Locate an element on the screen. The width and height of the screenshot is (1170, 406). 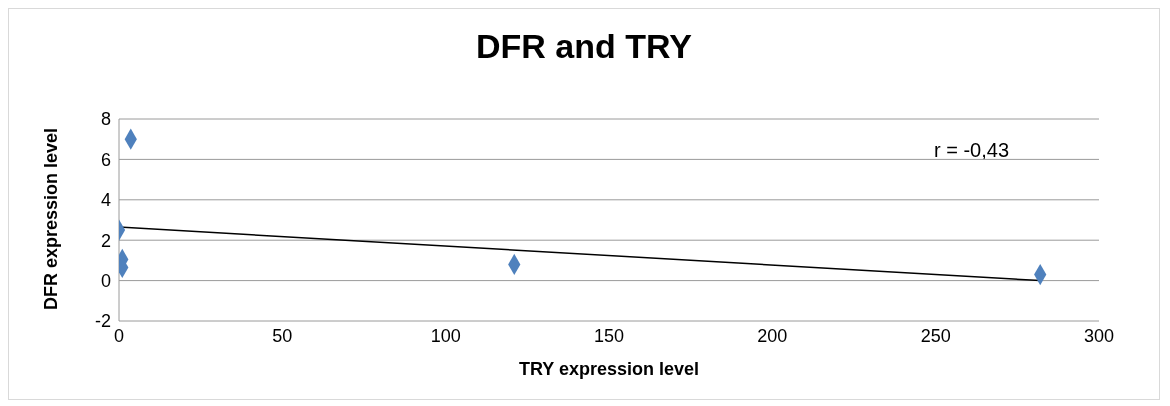
y-tick-label: 2 is located at coordinates (105, 240).